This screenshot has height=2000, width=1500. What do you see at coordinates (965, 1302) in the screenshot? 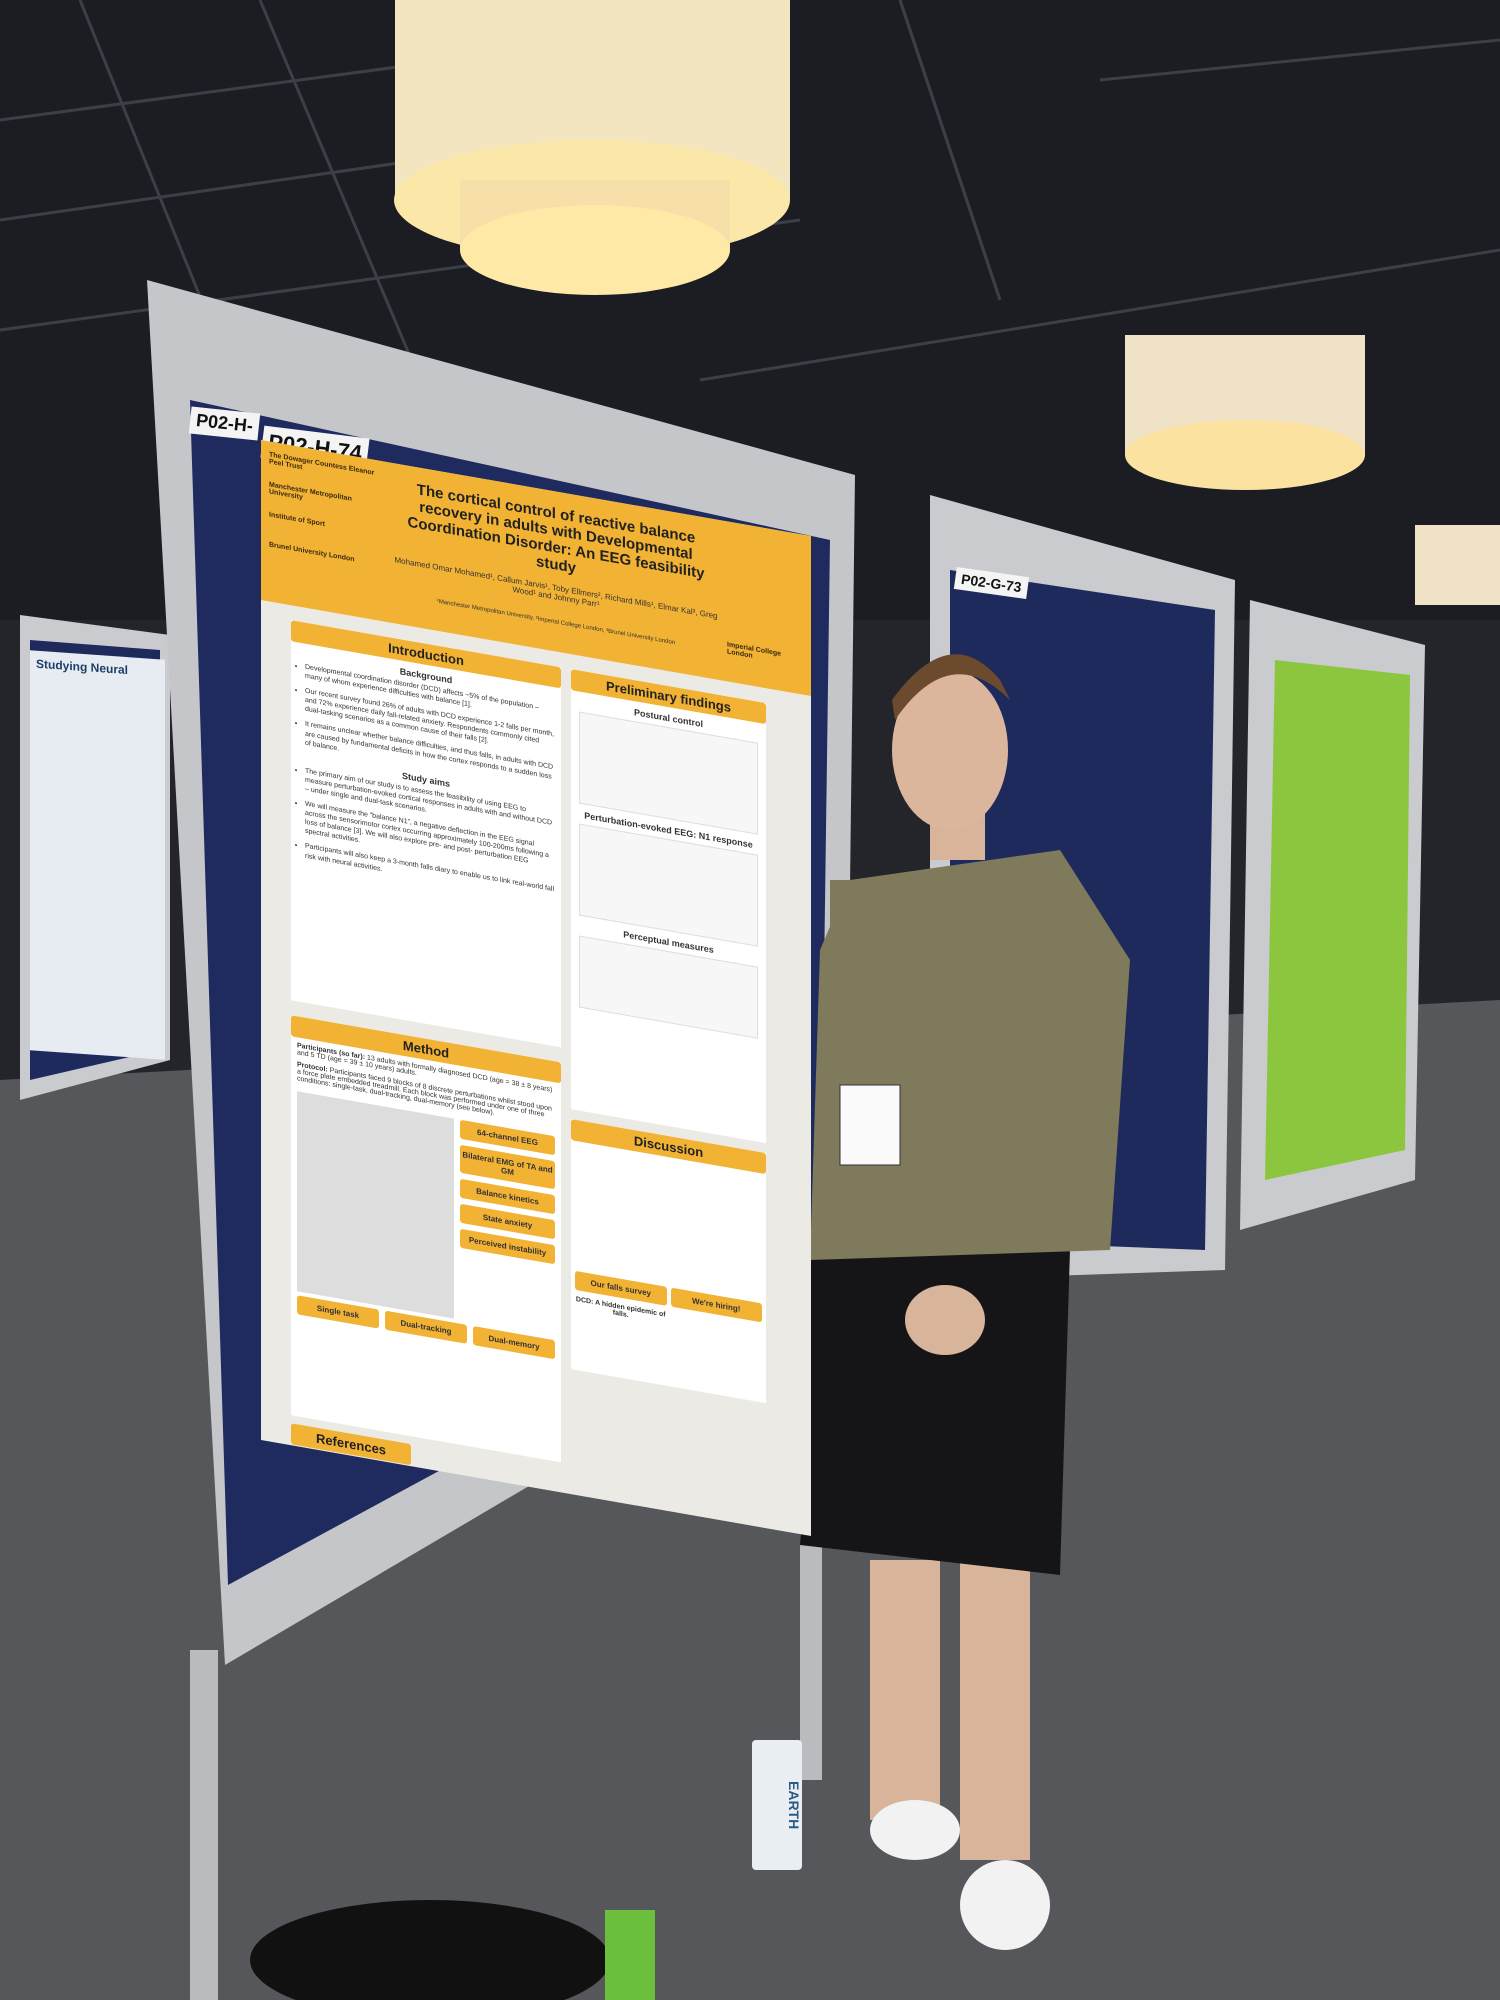
I see `person` at bounding box center [965, 1302].